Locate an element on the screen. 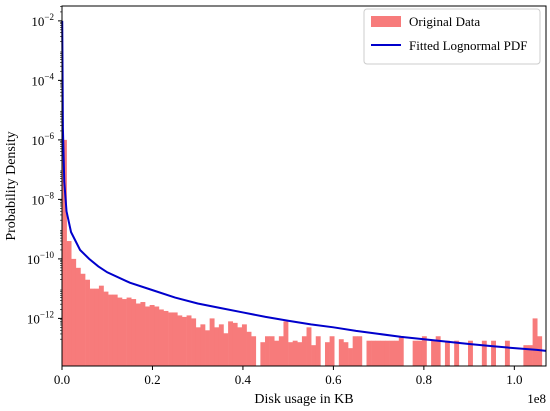 Image resolution: width=550 pixels, height=411 pixels. y-axis-ticks: 10⁻² 10⁻⁴ 10⁻⁶ 10⁻⁸ 10⁻¹⁰ 10⁻¹² is located at coordinates (44, 173).